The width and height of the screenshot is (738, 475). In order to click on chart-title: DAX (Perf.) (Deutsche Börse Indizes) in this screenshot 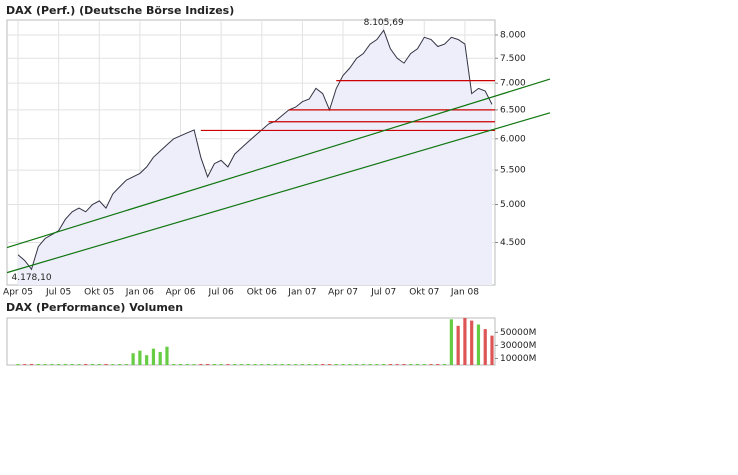, I will do `click(120, 10)`.